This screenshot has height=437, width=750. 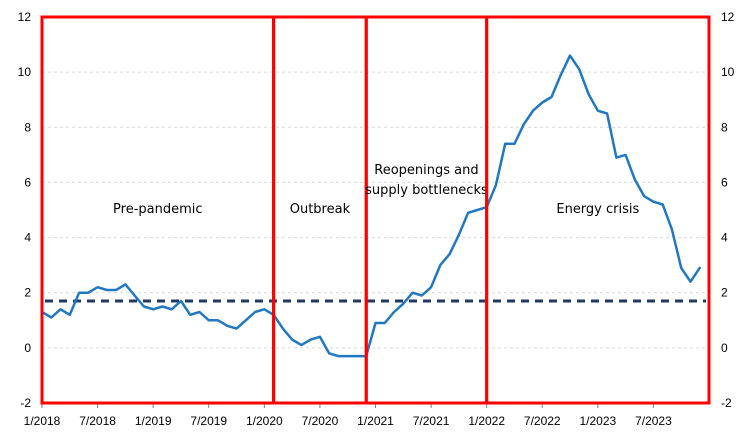 What do you see at coordinates (426, 190) in the screenshot?
I see `period-label-line: supply bottlenecks` at bounding box center [426, 190].